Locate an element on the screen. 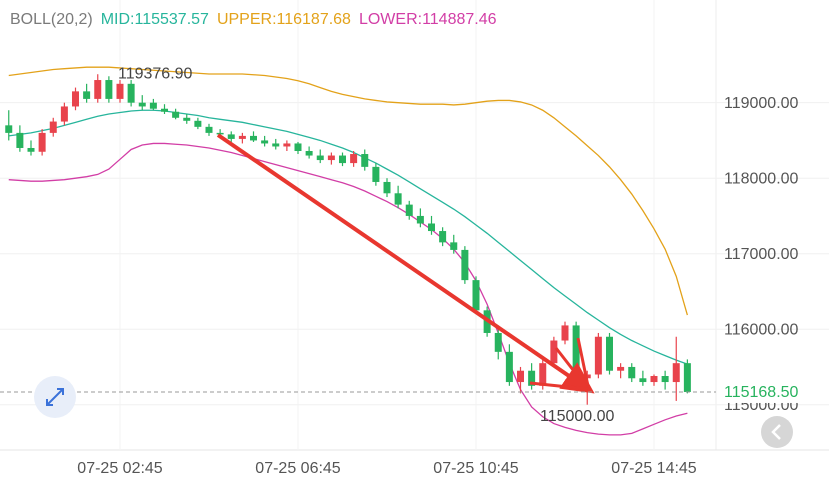 Image resolution: width=829 pixels, height=486 pixels. k-button is located at coordinates (777, 432).